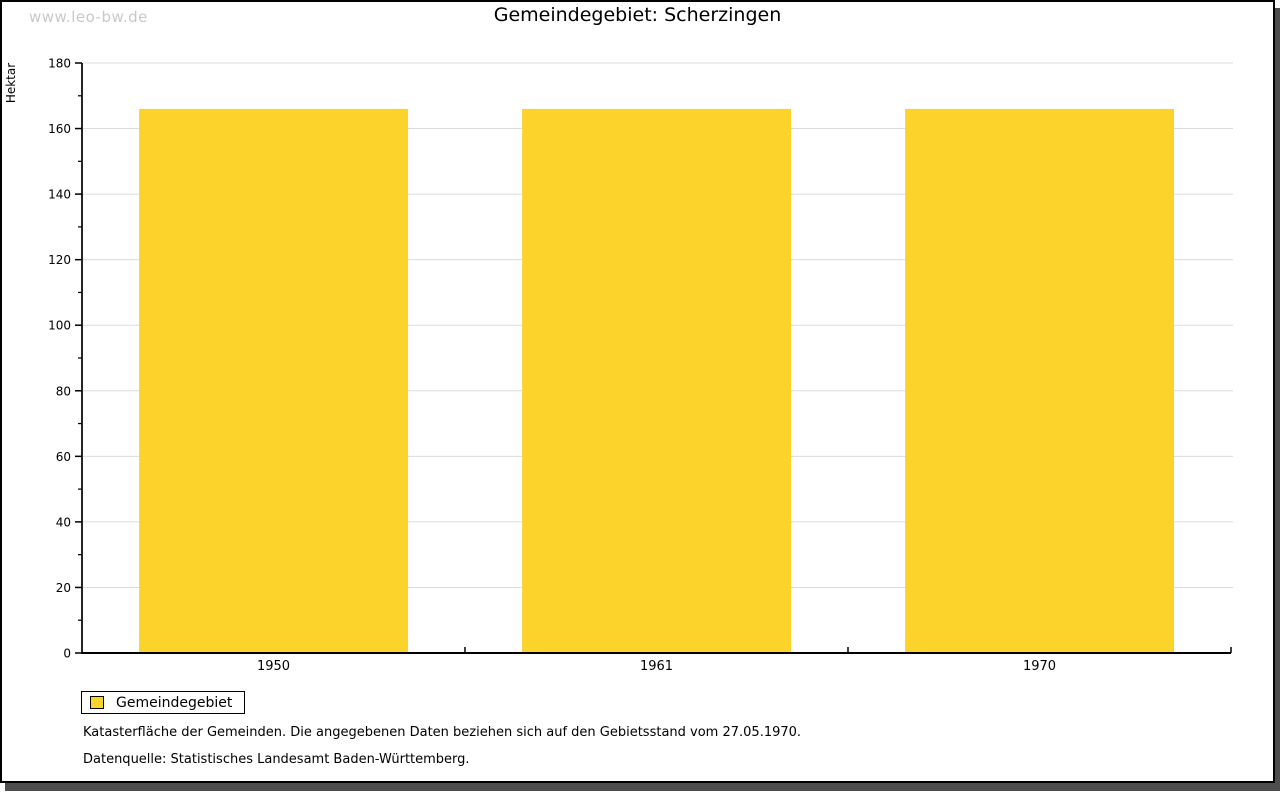  What do you see at coordinates (1039, 666) in the screenshot?
I see `x-tick-label-1970: 1970` at bounding box center [1039, 666].